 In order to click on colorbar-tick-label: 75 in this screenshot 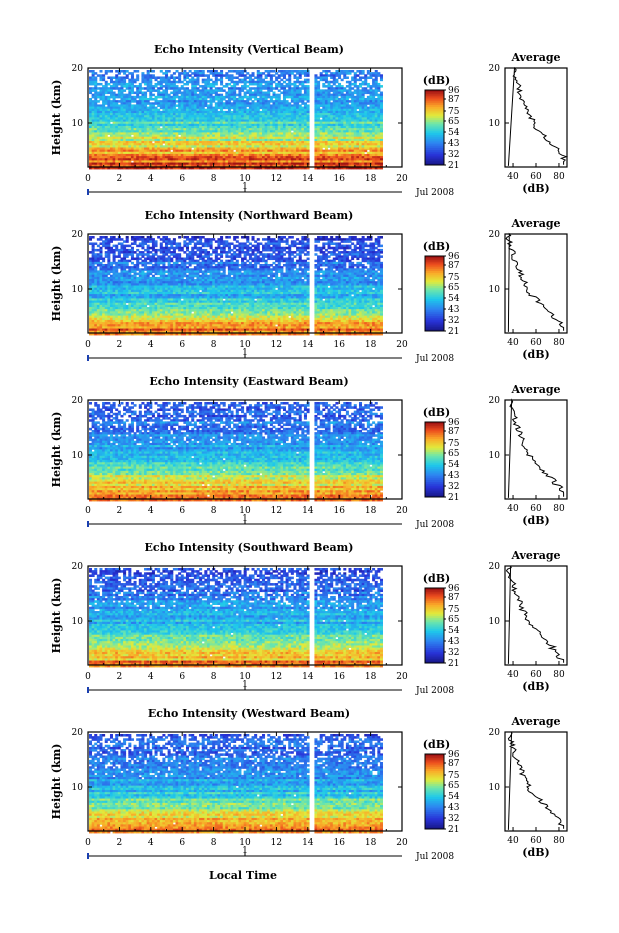, I will do `click(454, 112)`.